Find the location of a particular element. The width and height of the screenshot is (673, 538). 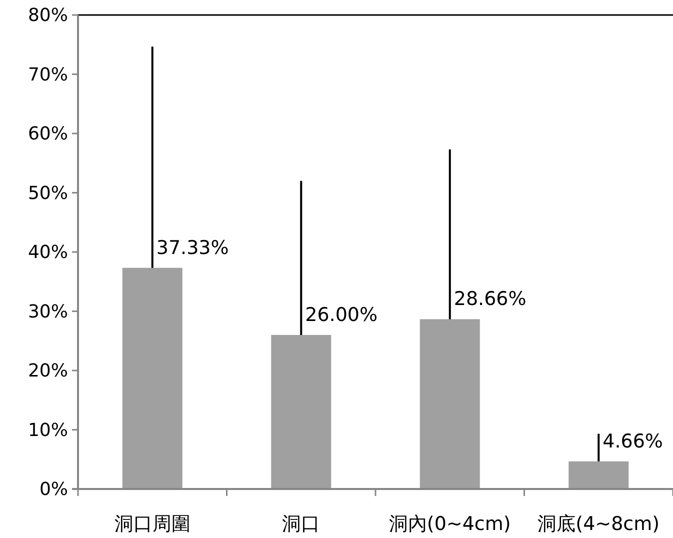

data-label: 4.66% is located at coordinates (632, 441).